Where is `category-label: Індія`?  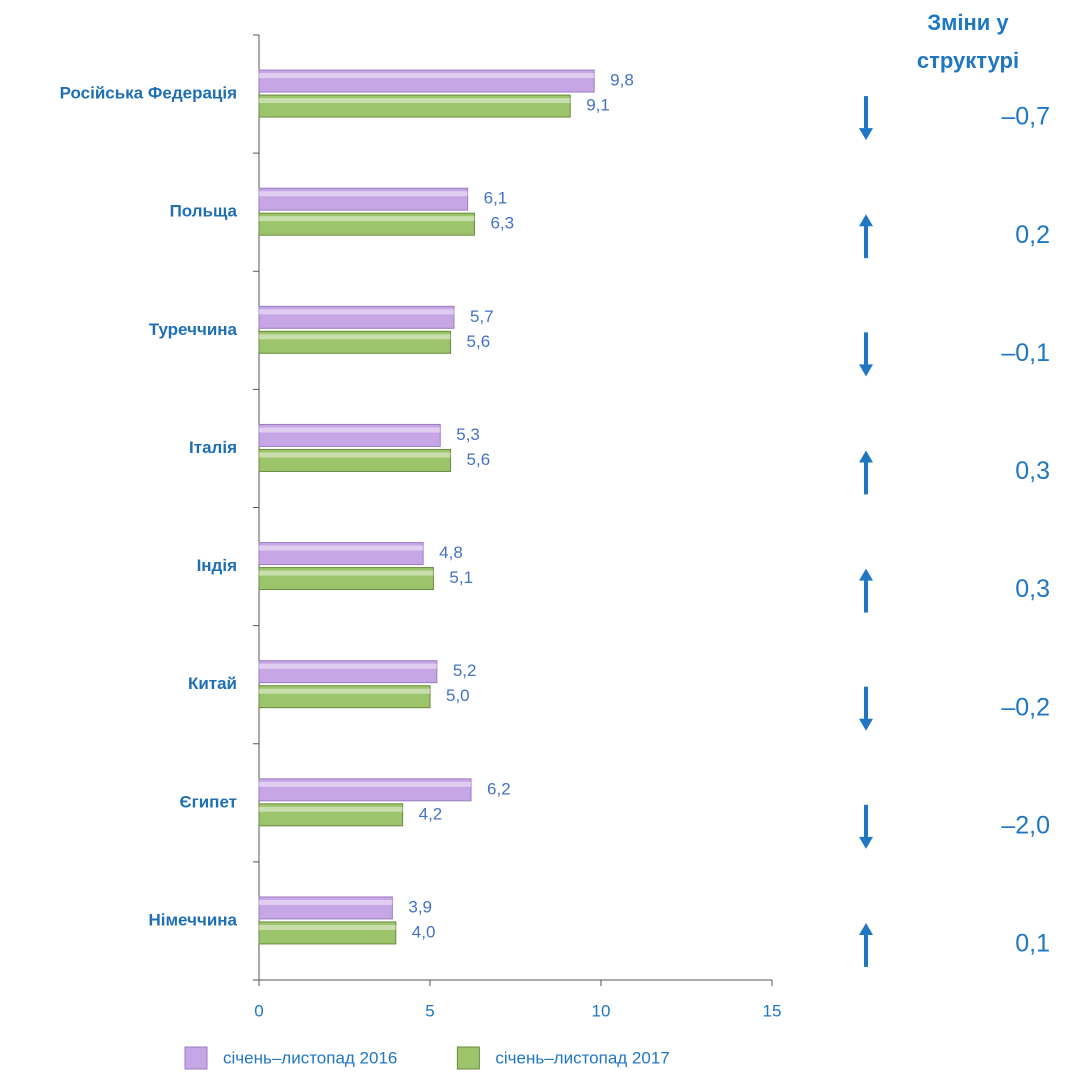
category-label: Індія is located at coordinates (217, 565).